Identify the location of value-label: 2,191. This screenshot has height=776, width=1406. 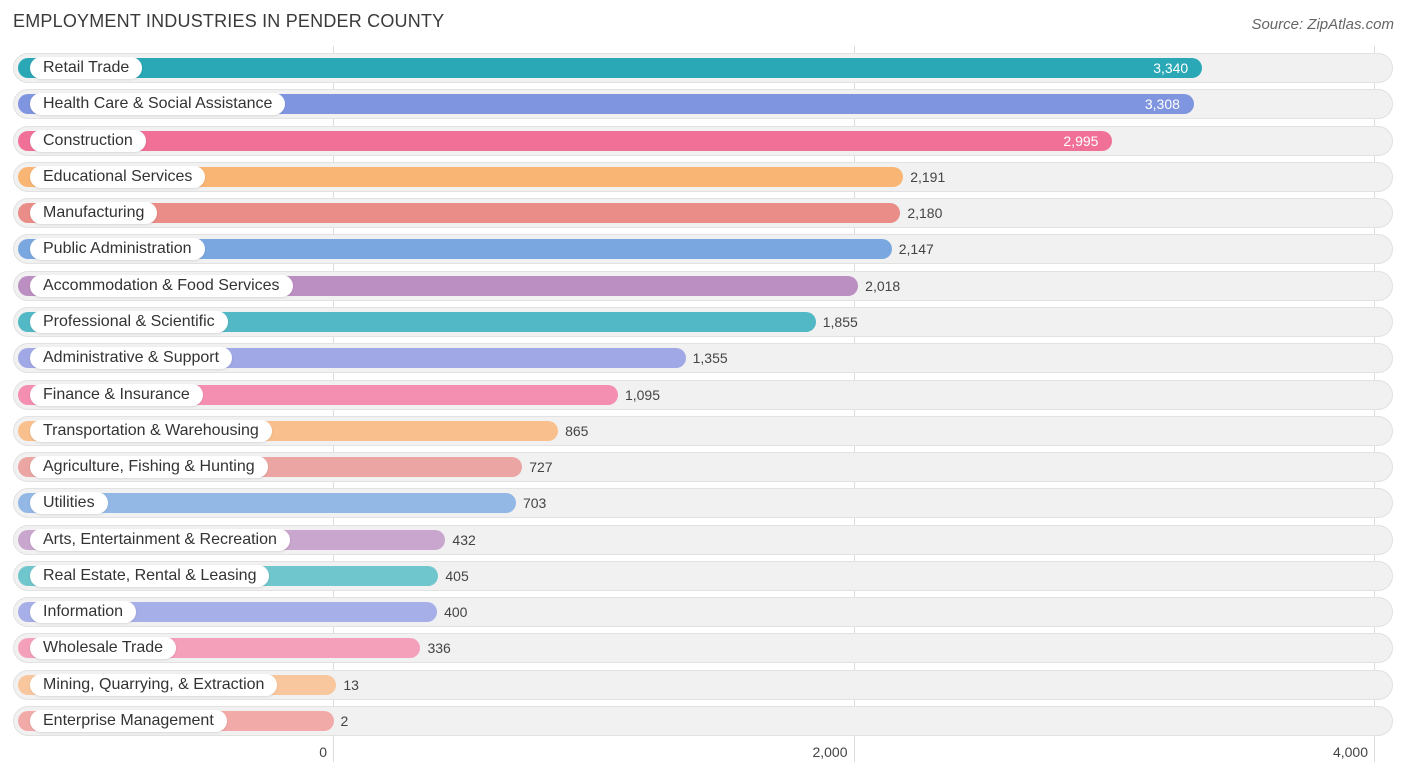
(928, 176).